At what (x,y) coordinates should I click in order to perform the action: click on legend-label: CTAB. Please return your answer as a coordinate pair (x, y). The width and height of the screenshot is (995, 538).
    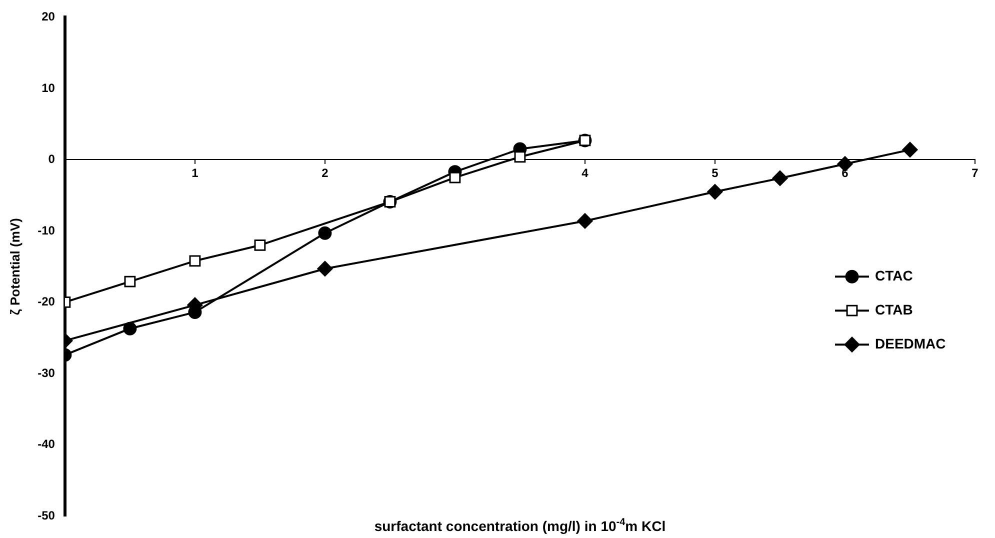
    Looking at the image, I should click on (894, 309).